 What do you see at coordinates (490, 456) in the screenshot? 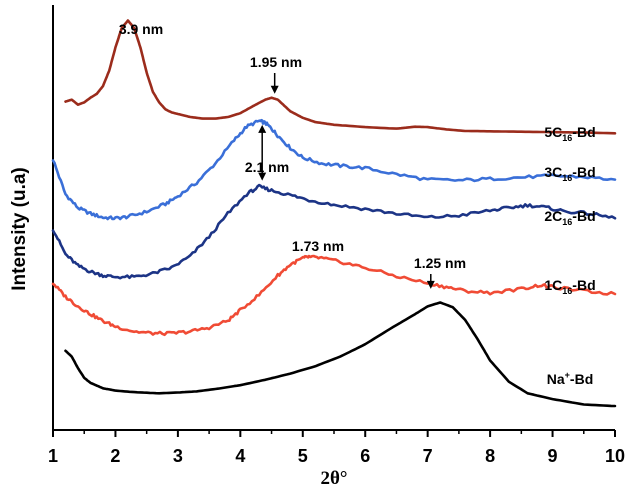
I see `x-tick-label: 8` at bounding box center [490, 456].